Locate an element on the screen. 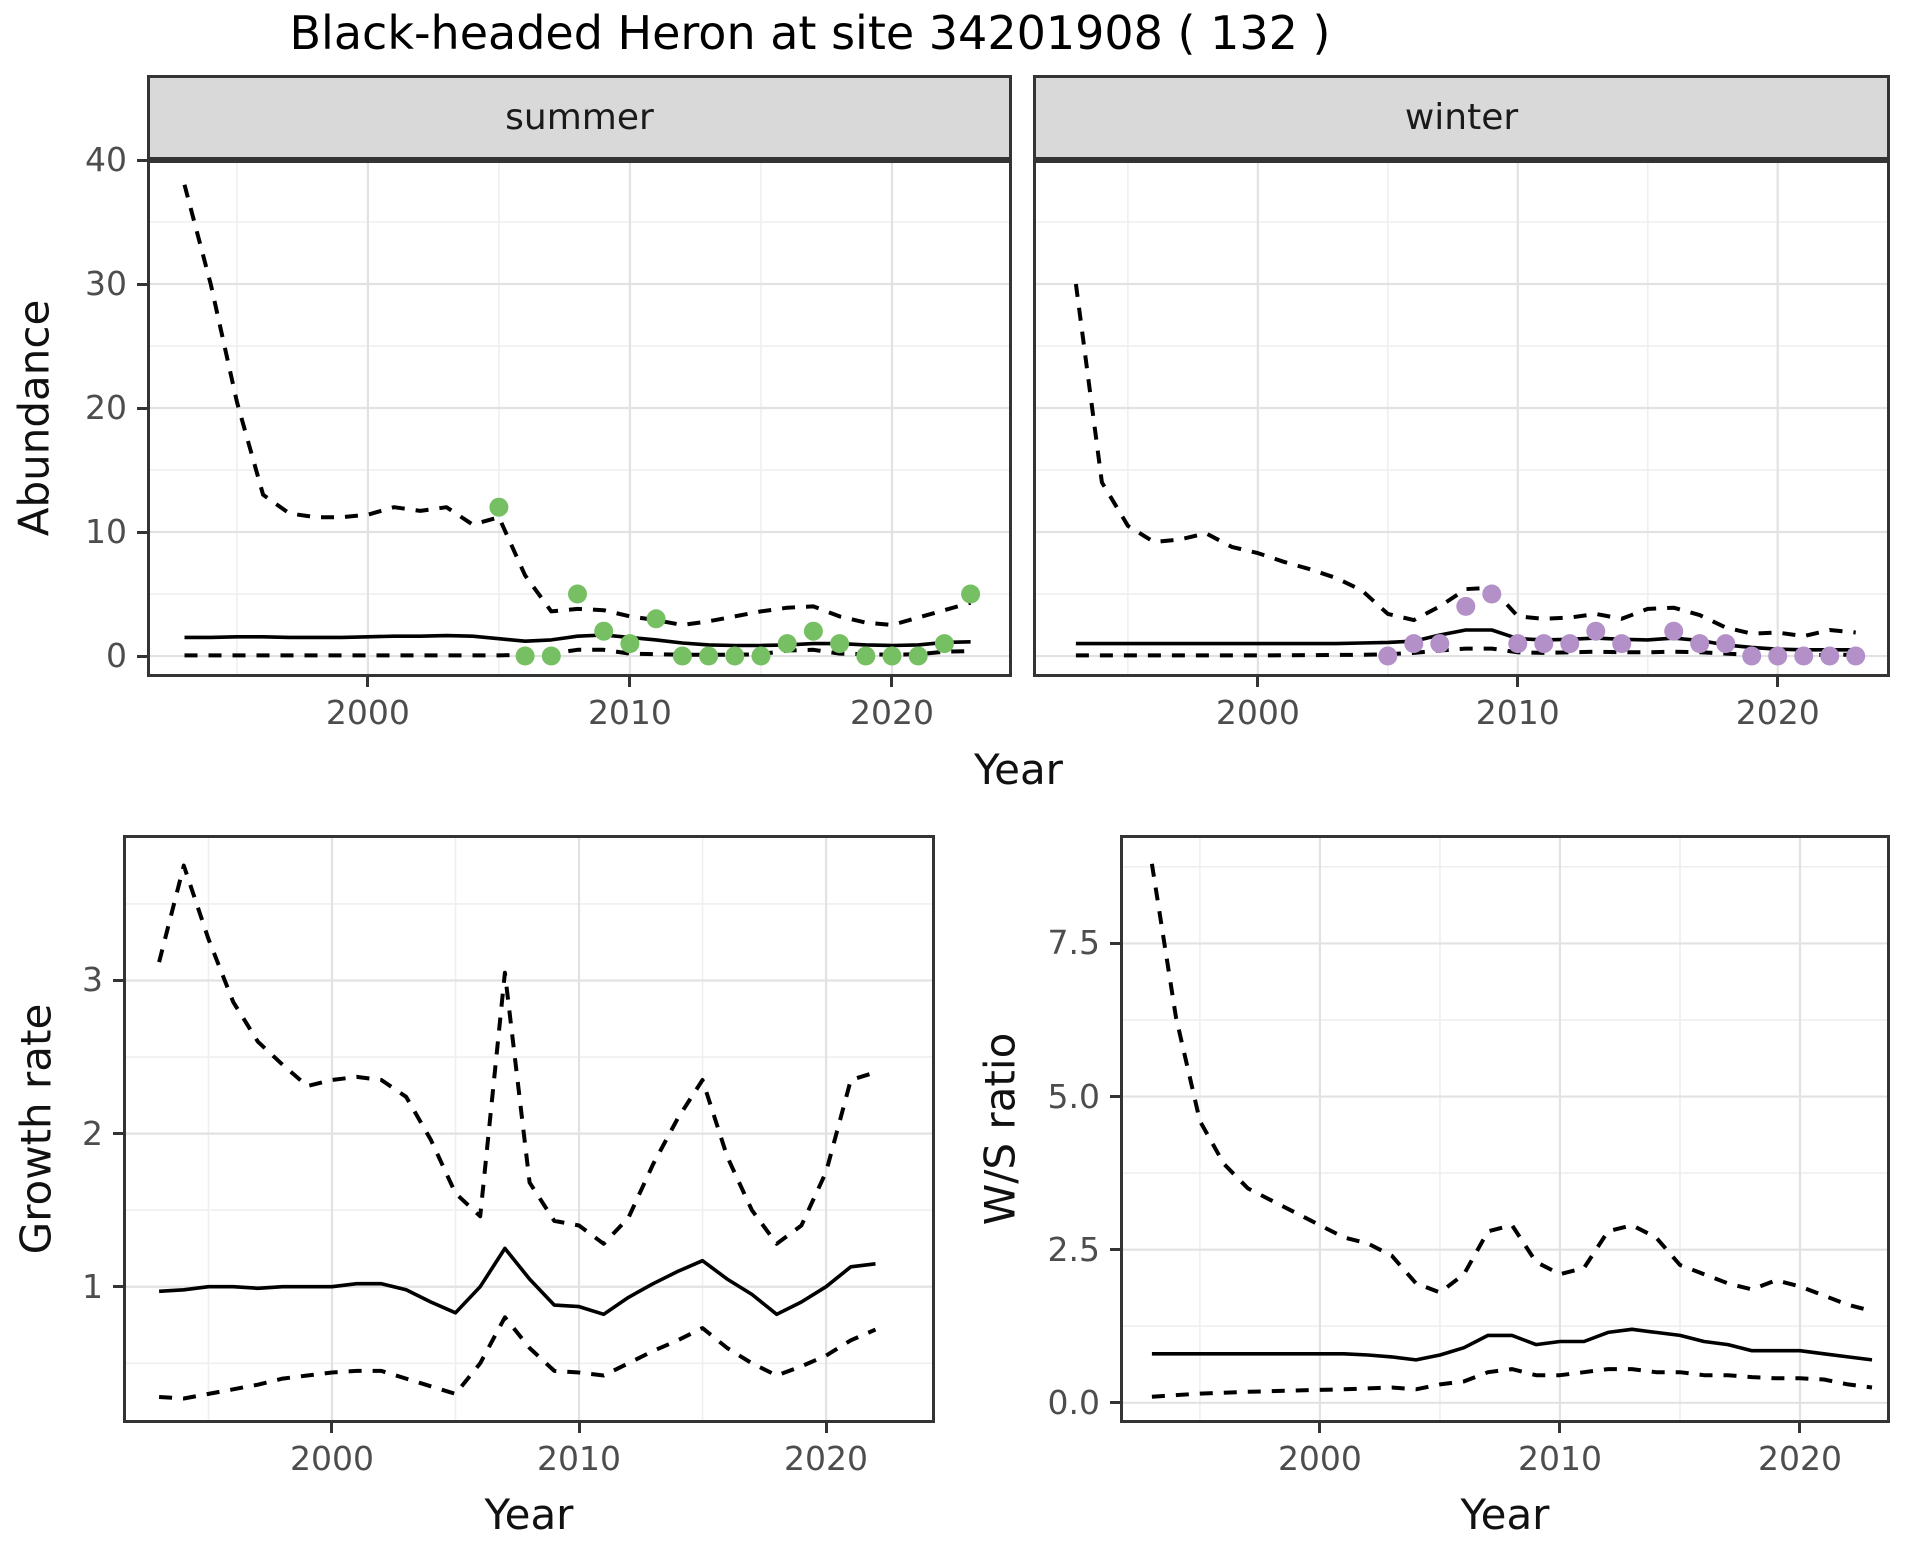 The width and height of the screenshot is (1920, 1560). y-tick-label: 0 is located at coordinates (116, 656).